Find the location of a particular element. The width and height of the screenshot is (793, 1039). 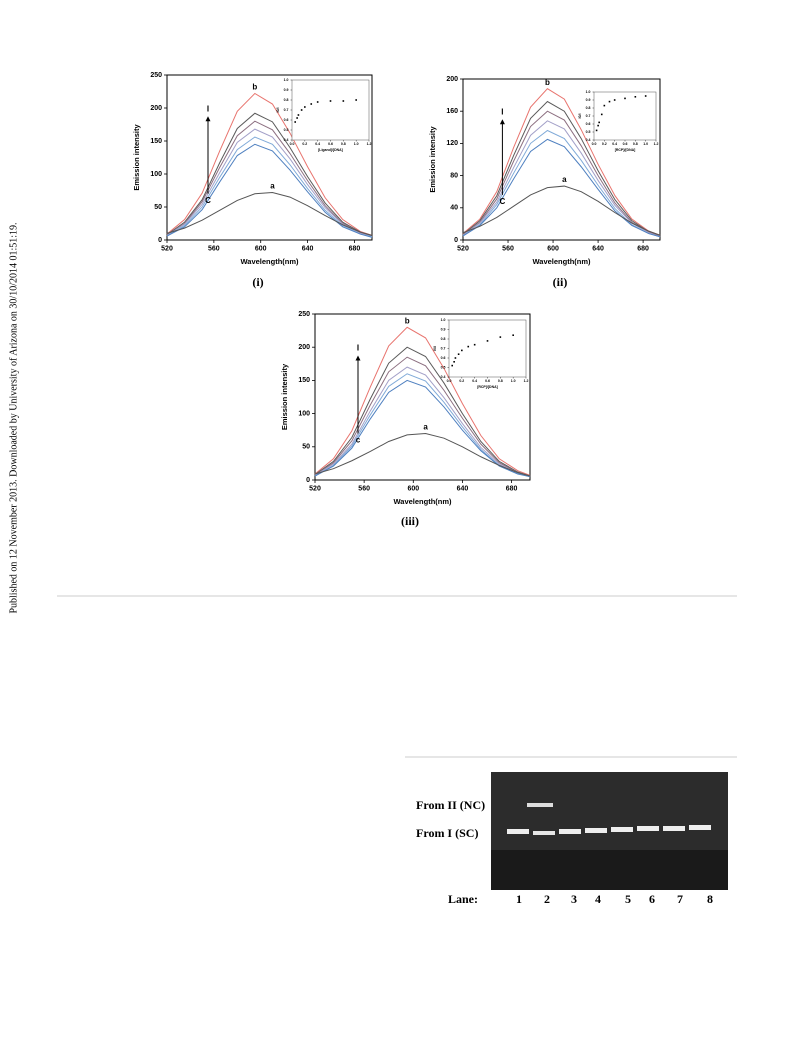

lane-number: 2 is located at coordinates (547, 899).